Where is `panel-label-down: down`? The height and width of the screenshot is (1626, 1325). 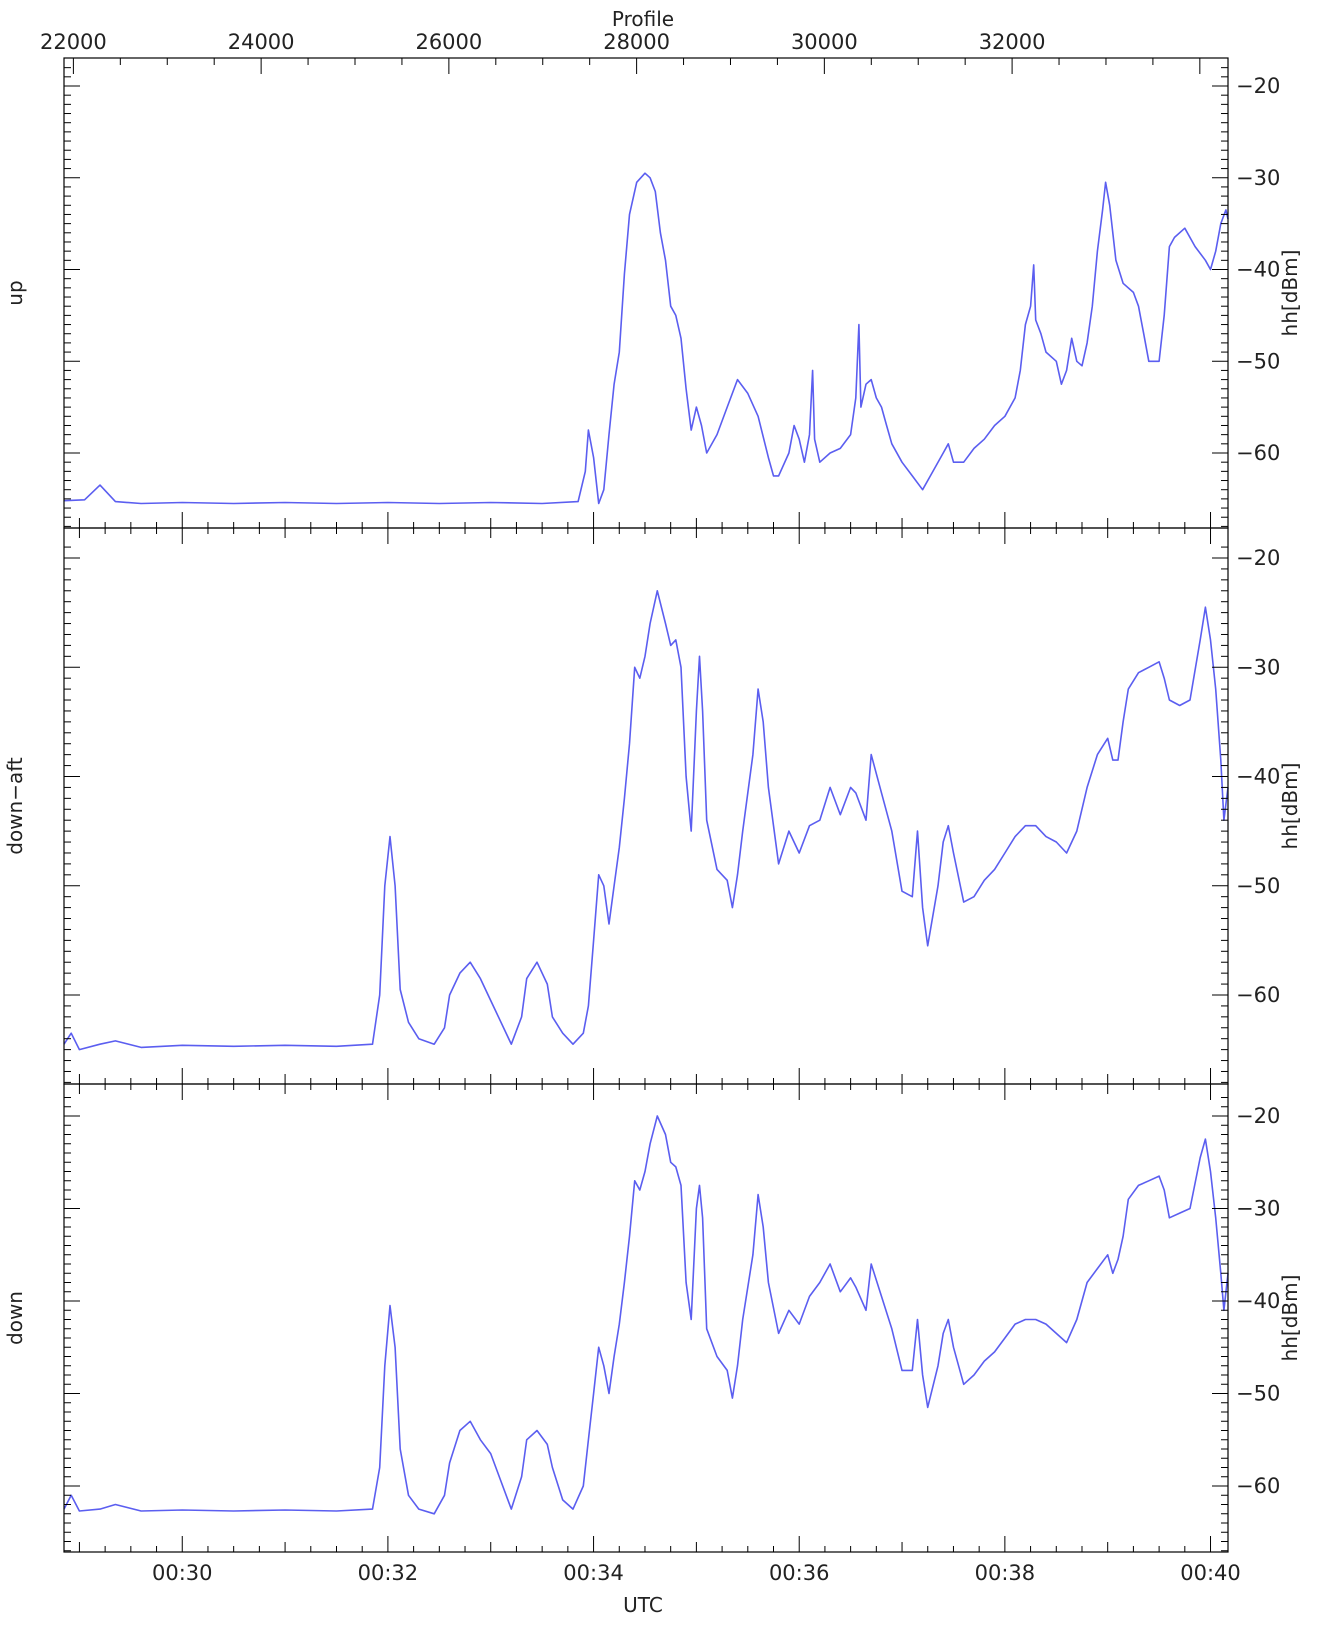
panel-label-down: down is located at coordinates (15, 1318).